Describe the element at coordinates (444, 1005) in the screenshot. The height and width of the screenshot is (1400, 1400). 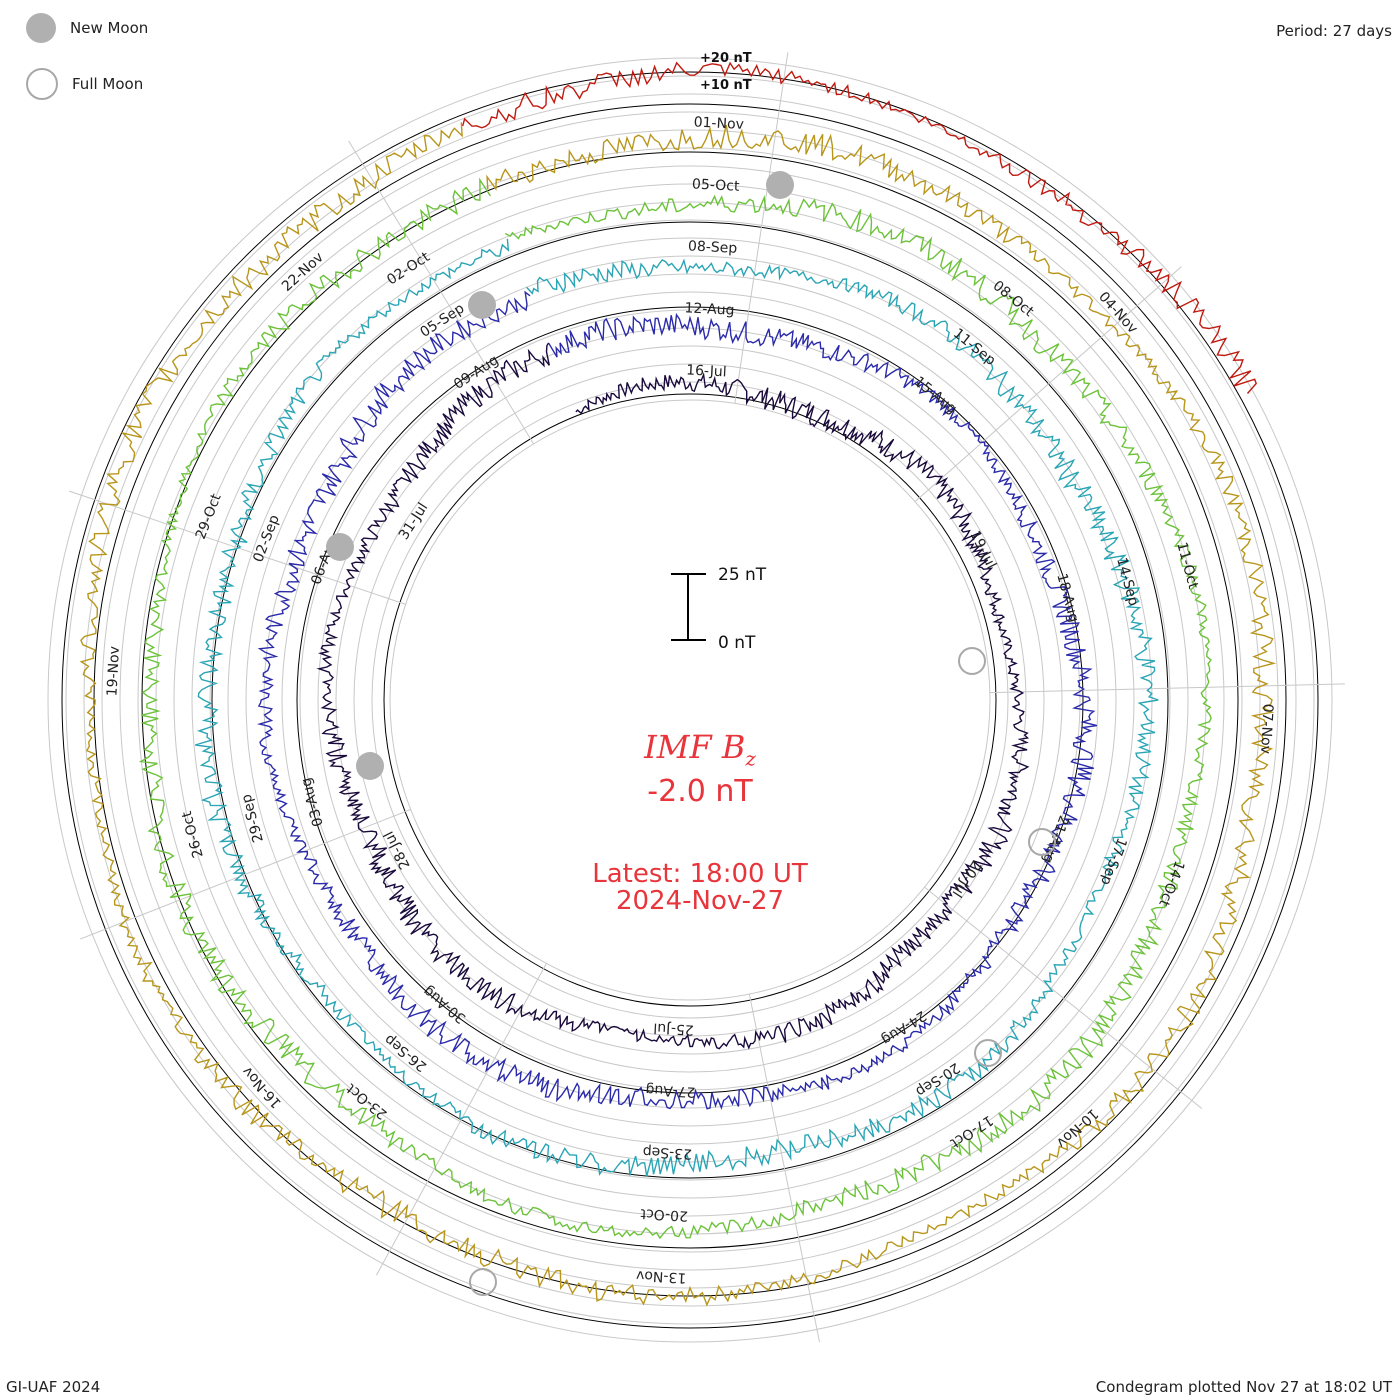
I see `date-label: 30-Aug` at that location.